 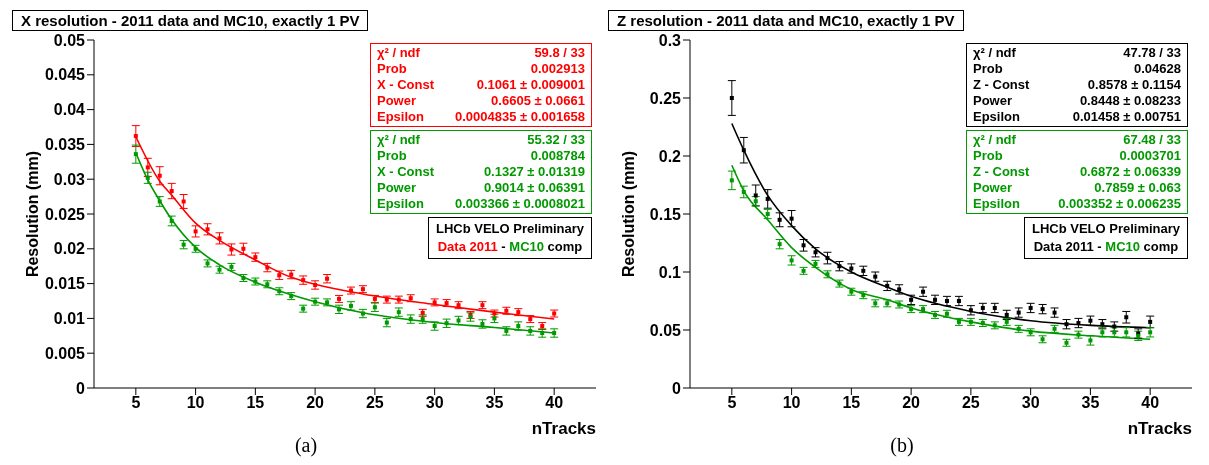 What do you see at coordinates (665, 330) in the screenshot?
I see `y-tick-label: 0.05` at bounding box center [665, 330].